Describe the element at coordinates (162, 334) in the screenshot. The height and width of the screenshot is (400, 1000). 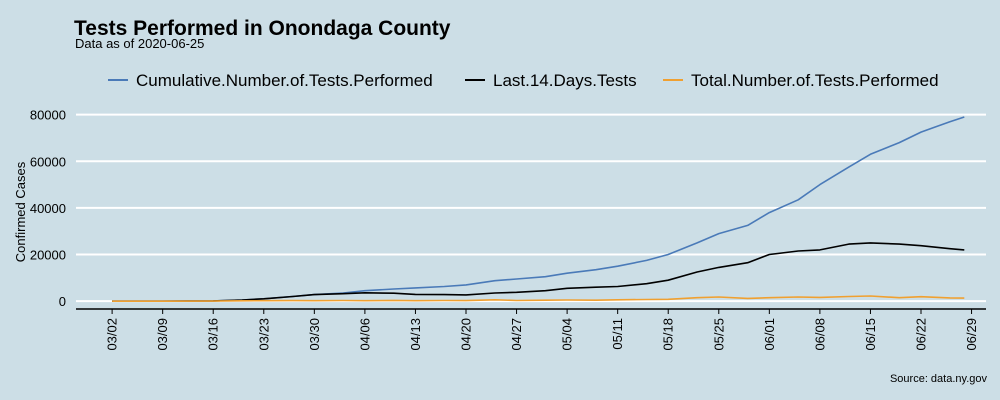
I see `x-tick-label: 03/09` at that location.